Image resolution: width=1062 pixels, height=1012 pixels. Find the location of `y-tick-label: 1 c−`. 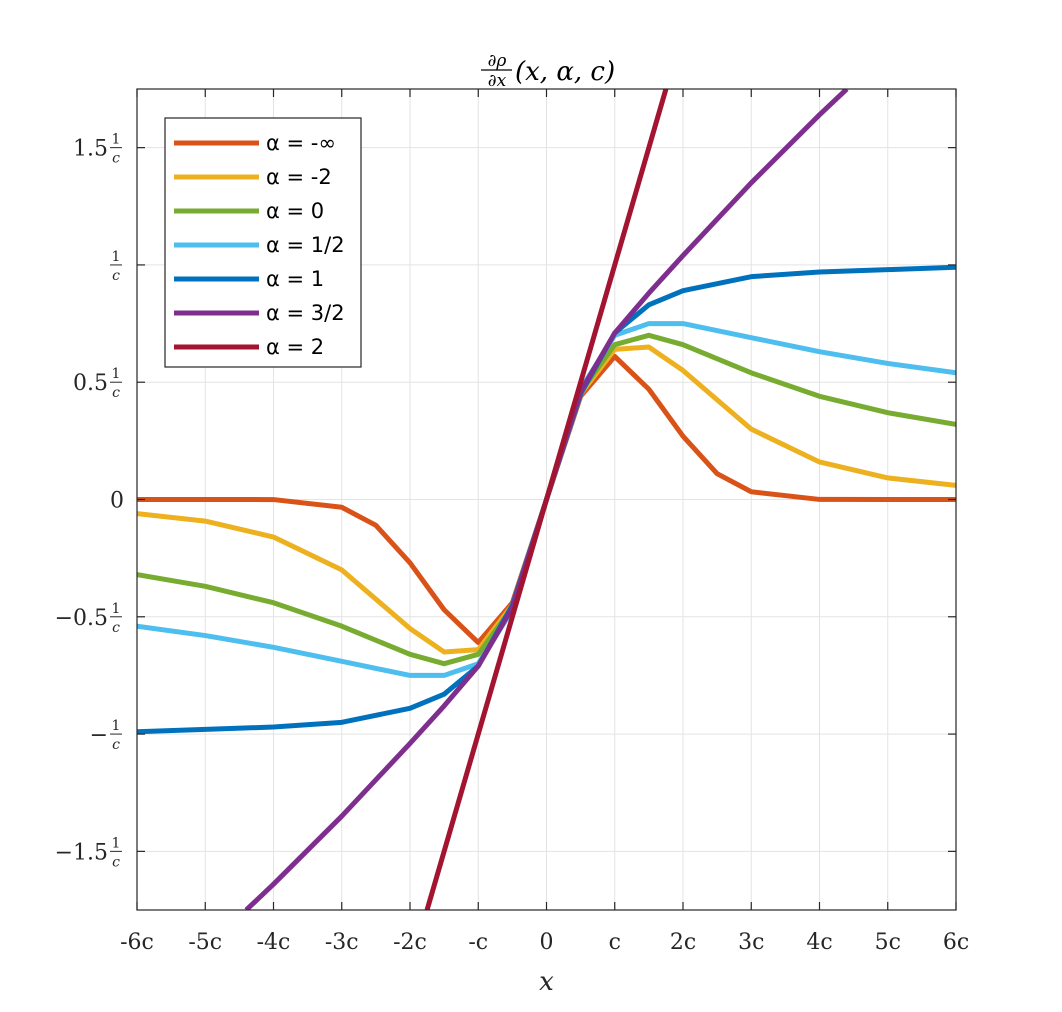

y-tick-label: 1 c− is located at coordinates (106, 735).